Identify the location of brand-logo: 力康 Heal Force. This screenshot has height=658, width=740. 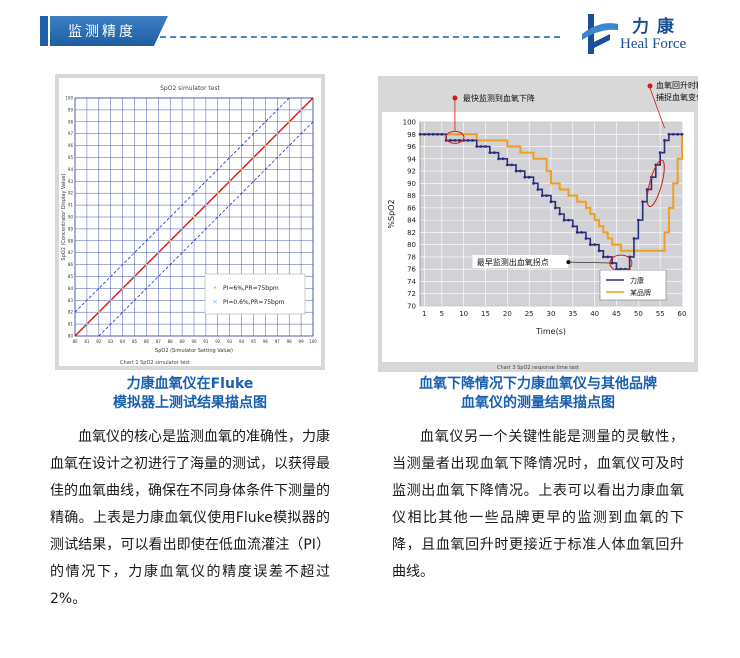
(655, 35).